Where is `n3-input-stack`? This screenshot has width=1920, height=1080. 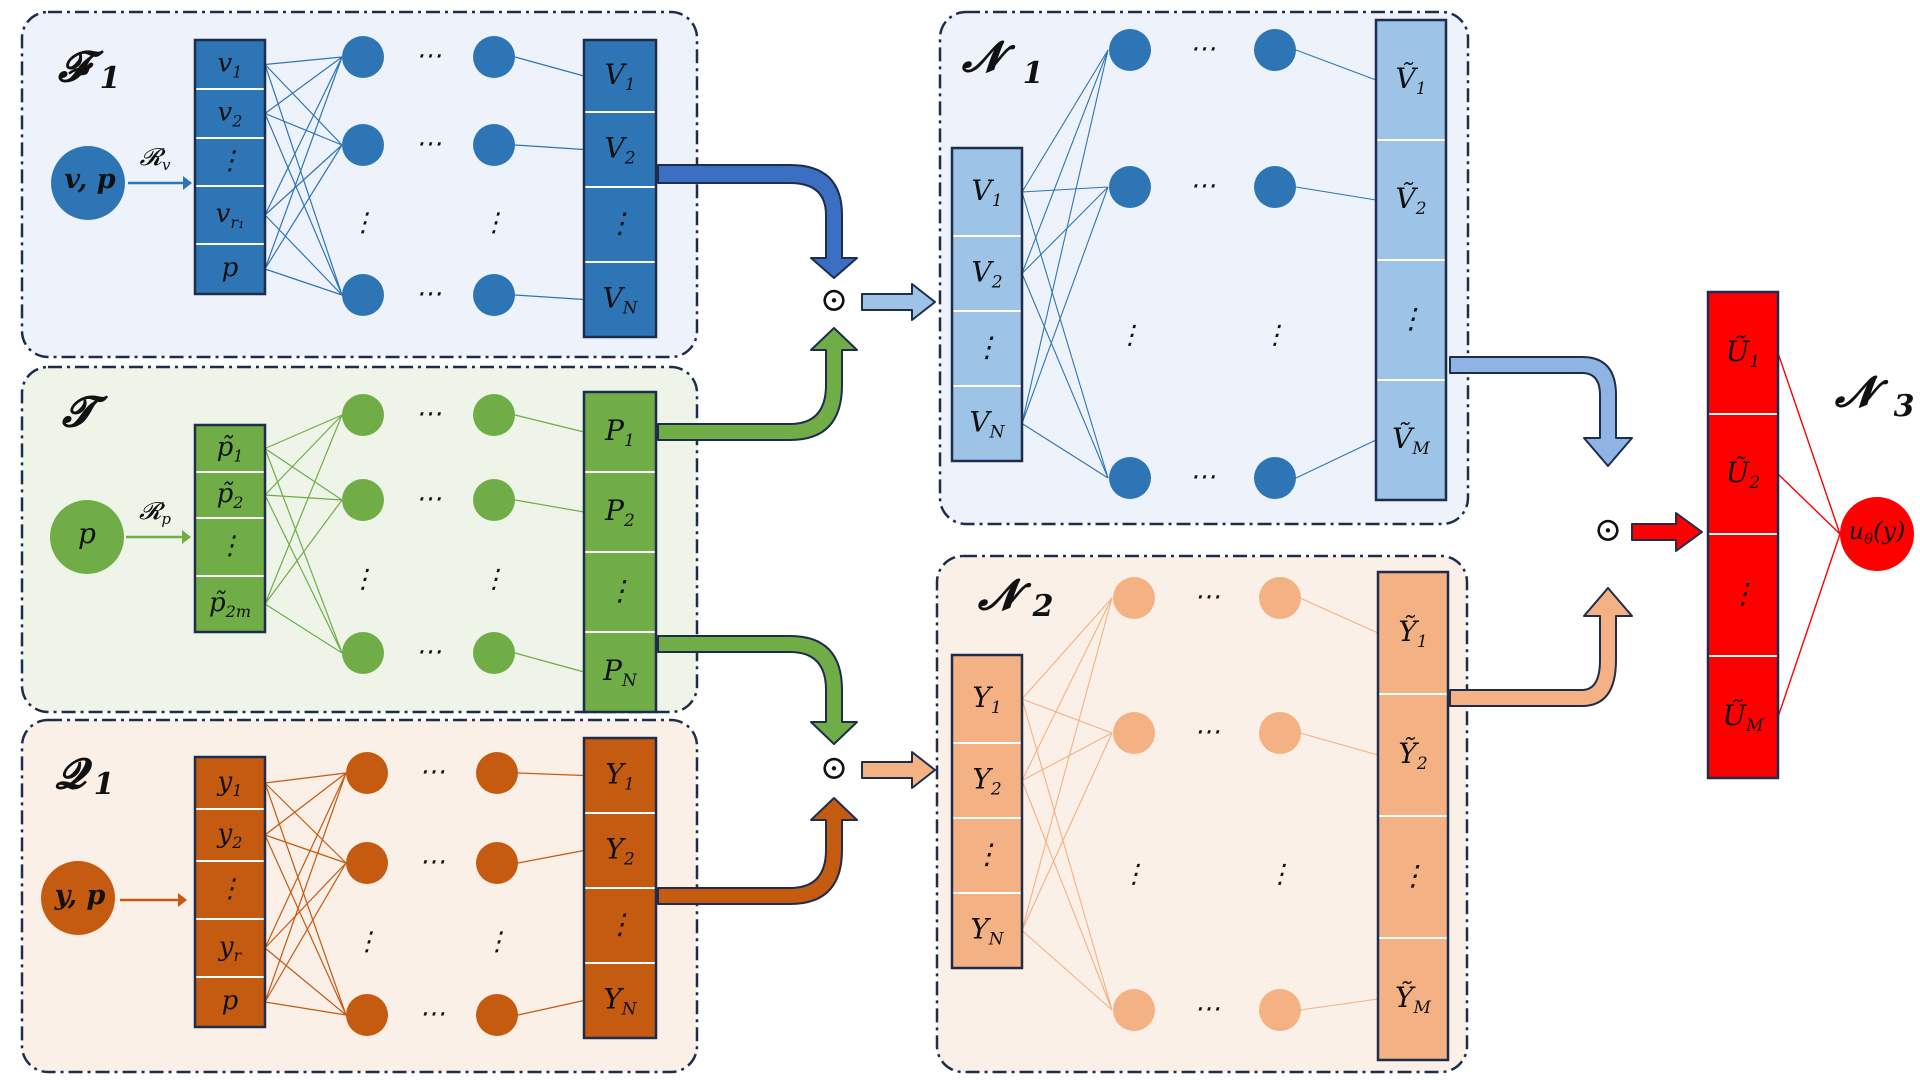 n3-input-stack is located at coordinates (1743, 535).